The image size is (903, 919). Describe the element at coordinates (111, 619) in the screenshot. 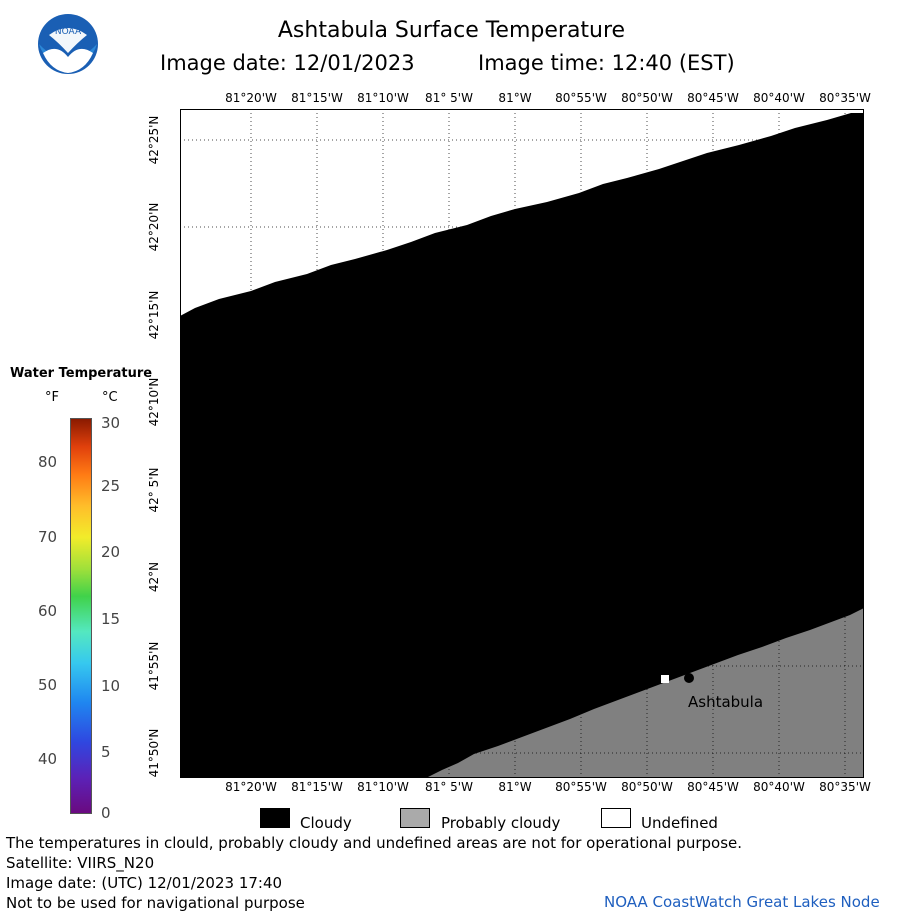

I see `celsius-value: 15` at that location.